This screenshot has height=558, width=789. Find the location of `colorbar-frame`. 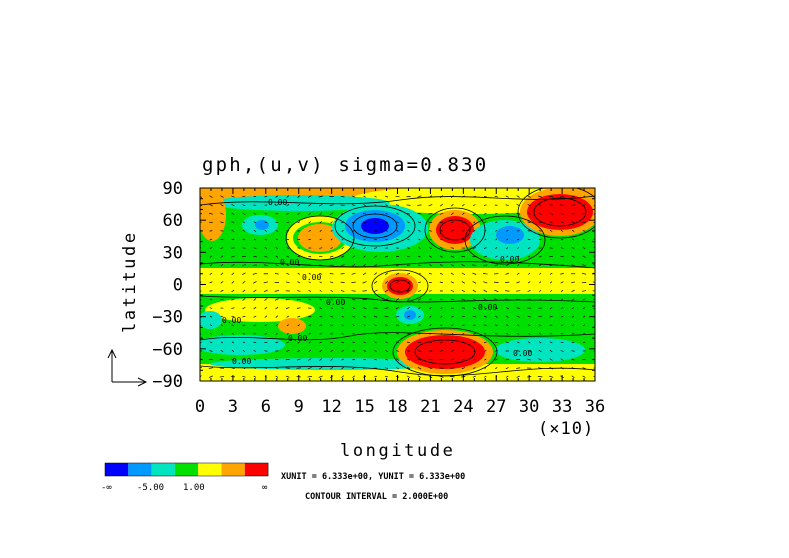

colorbar-frame is located at coordinates (186, 469).